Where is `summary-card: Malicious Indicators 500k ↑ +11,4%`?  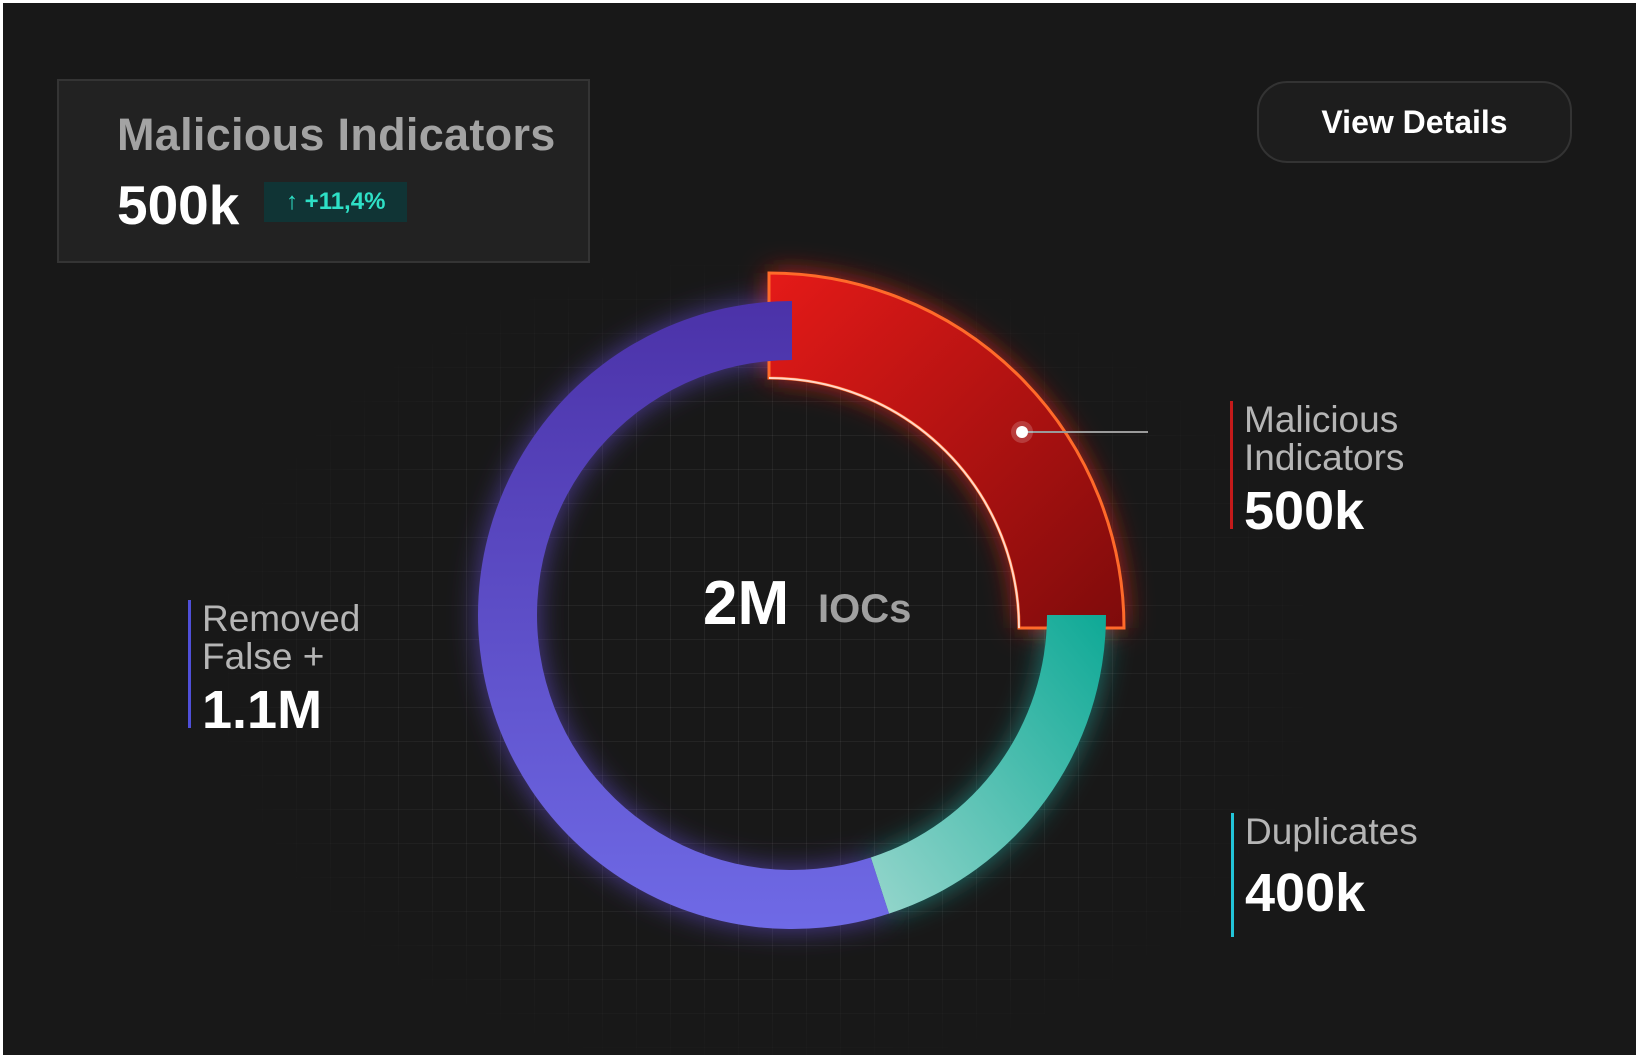 summary-card: Malicious Indicators 500k ↑ +11,4% is located at coordinates (323, 171).